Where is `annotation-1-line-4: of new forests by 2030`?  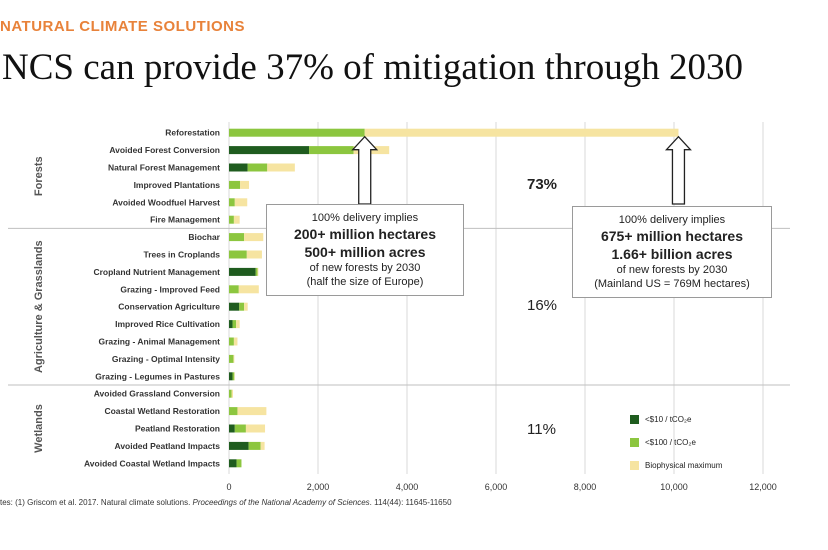 annotation-1-line-4: of new forests by 2030 is located at coordinates (365, 268).